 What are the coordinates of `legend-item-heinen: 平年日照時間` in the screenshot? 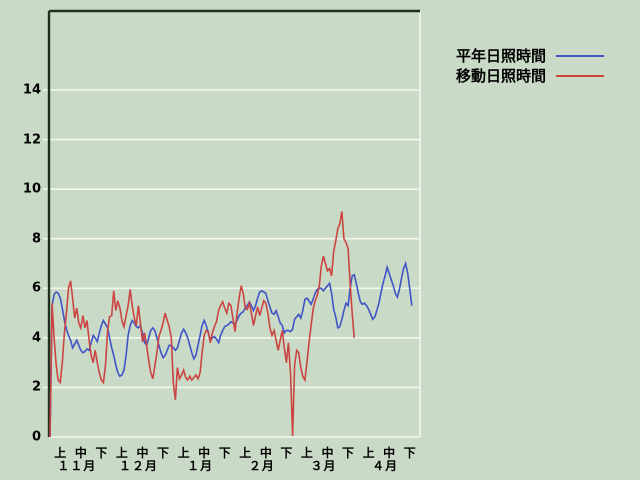 It's located at (530, 56).